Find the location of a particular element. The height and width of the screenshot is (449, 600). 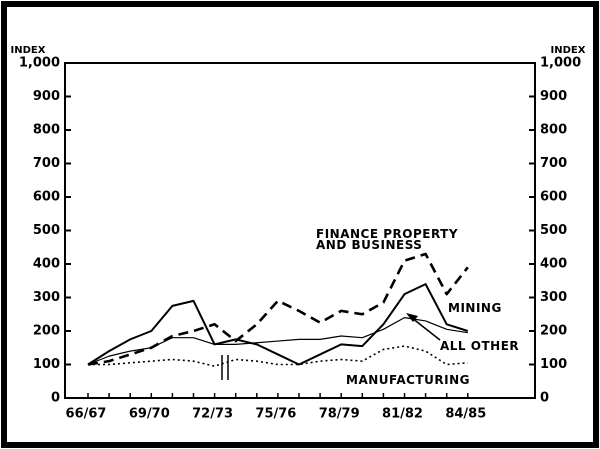

x-tick-label: 81/82 is located at coordinates (402, 414).